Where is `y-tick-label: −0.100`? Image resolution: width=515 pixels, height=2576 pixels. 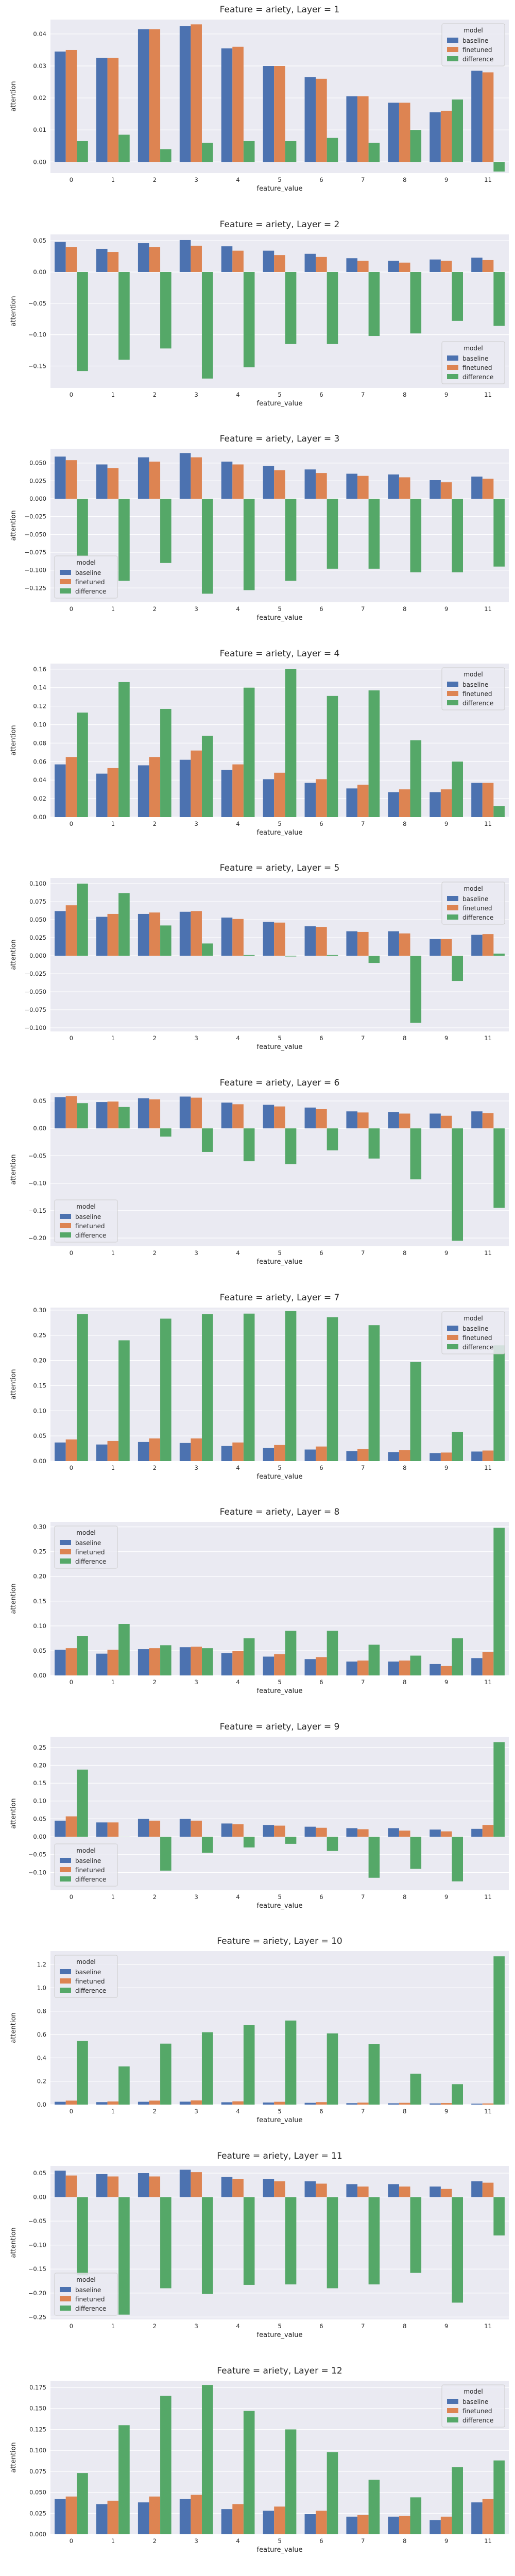
y-tick-label: −0.100 is located at coordinates (35, 570).